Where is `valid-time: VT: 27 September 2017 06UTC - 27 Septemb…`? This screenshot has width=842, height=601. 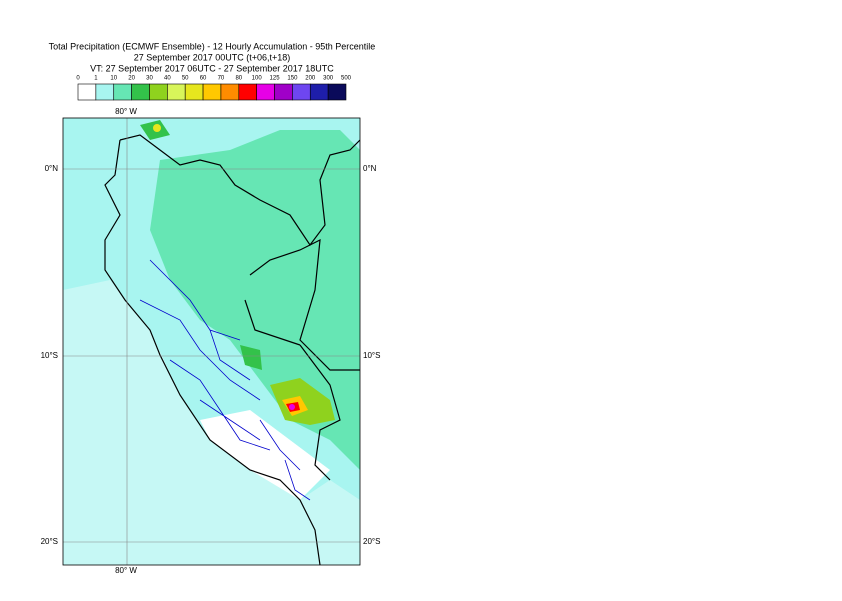
valid-time: VT: 27 September 2017 06UTC - 27 Septemb… is located at coordinates (212, 68).